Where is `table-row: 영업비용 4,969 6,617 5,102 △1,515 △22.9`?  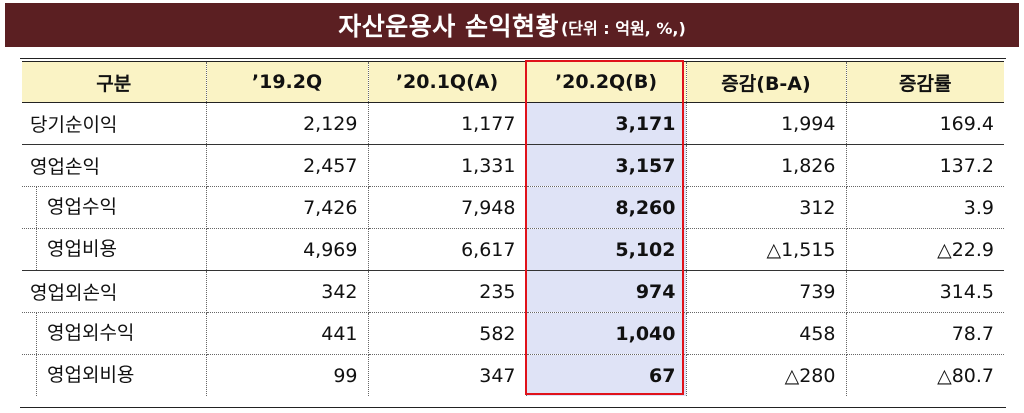 table-row: 영업비용 4,969 6,617 5,102 △1,515 △22.9 is located at coordinates (513, 249).